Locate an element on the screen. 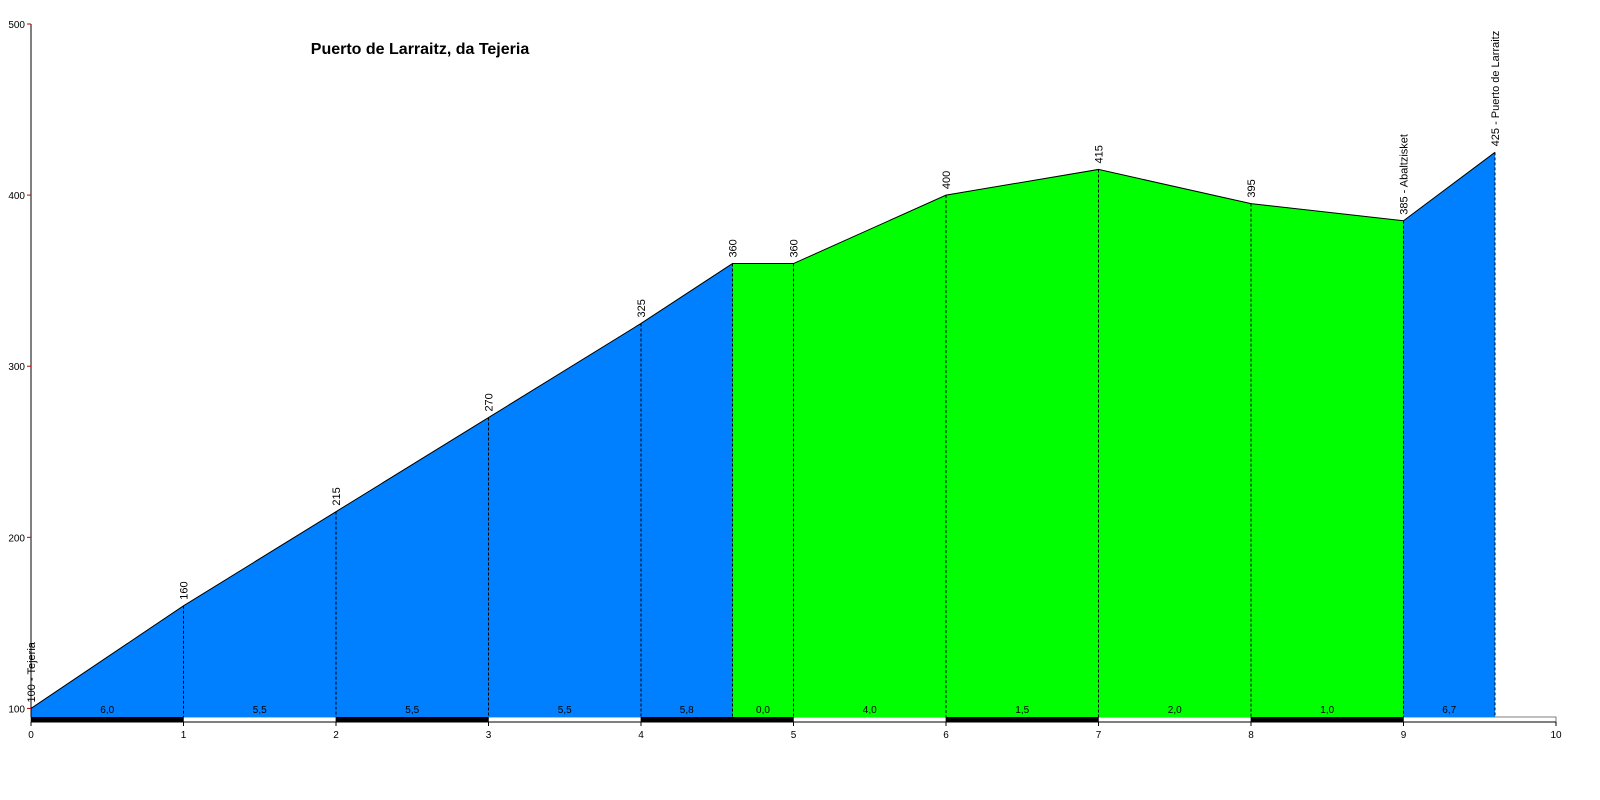  x-tick-label: 5 is located at coordinates (794, 735).